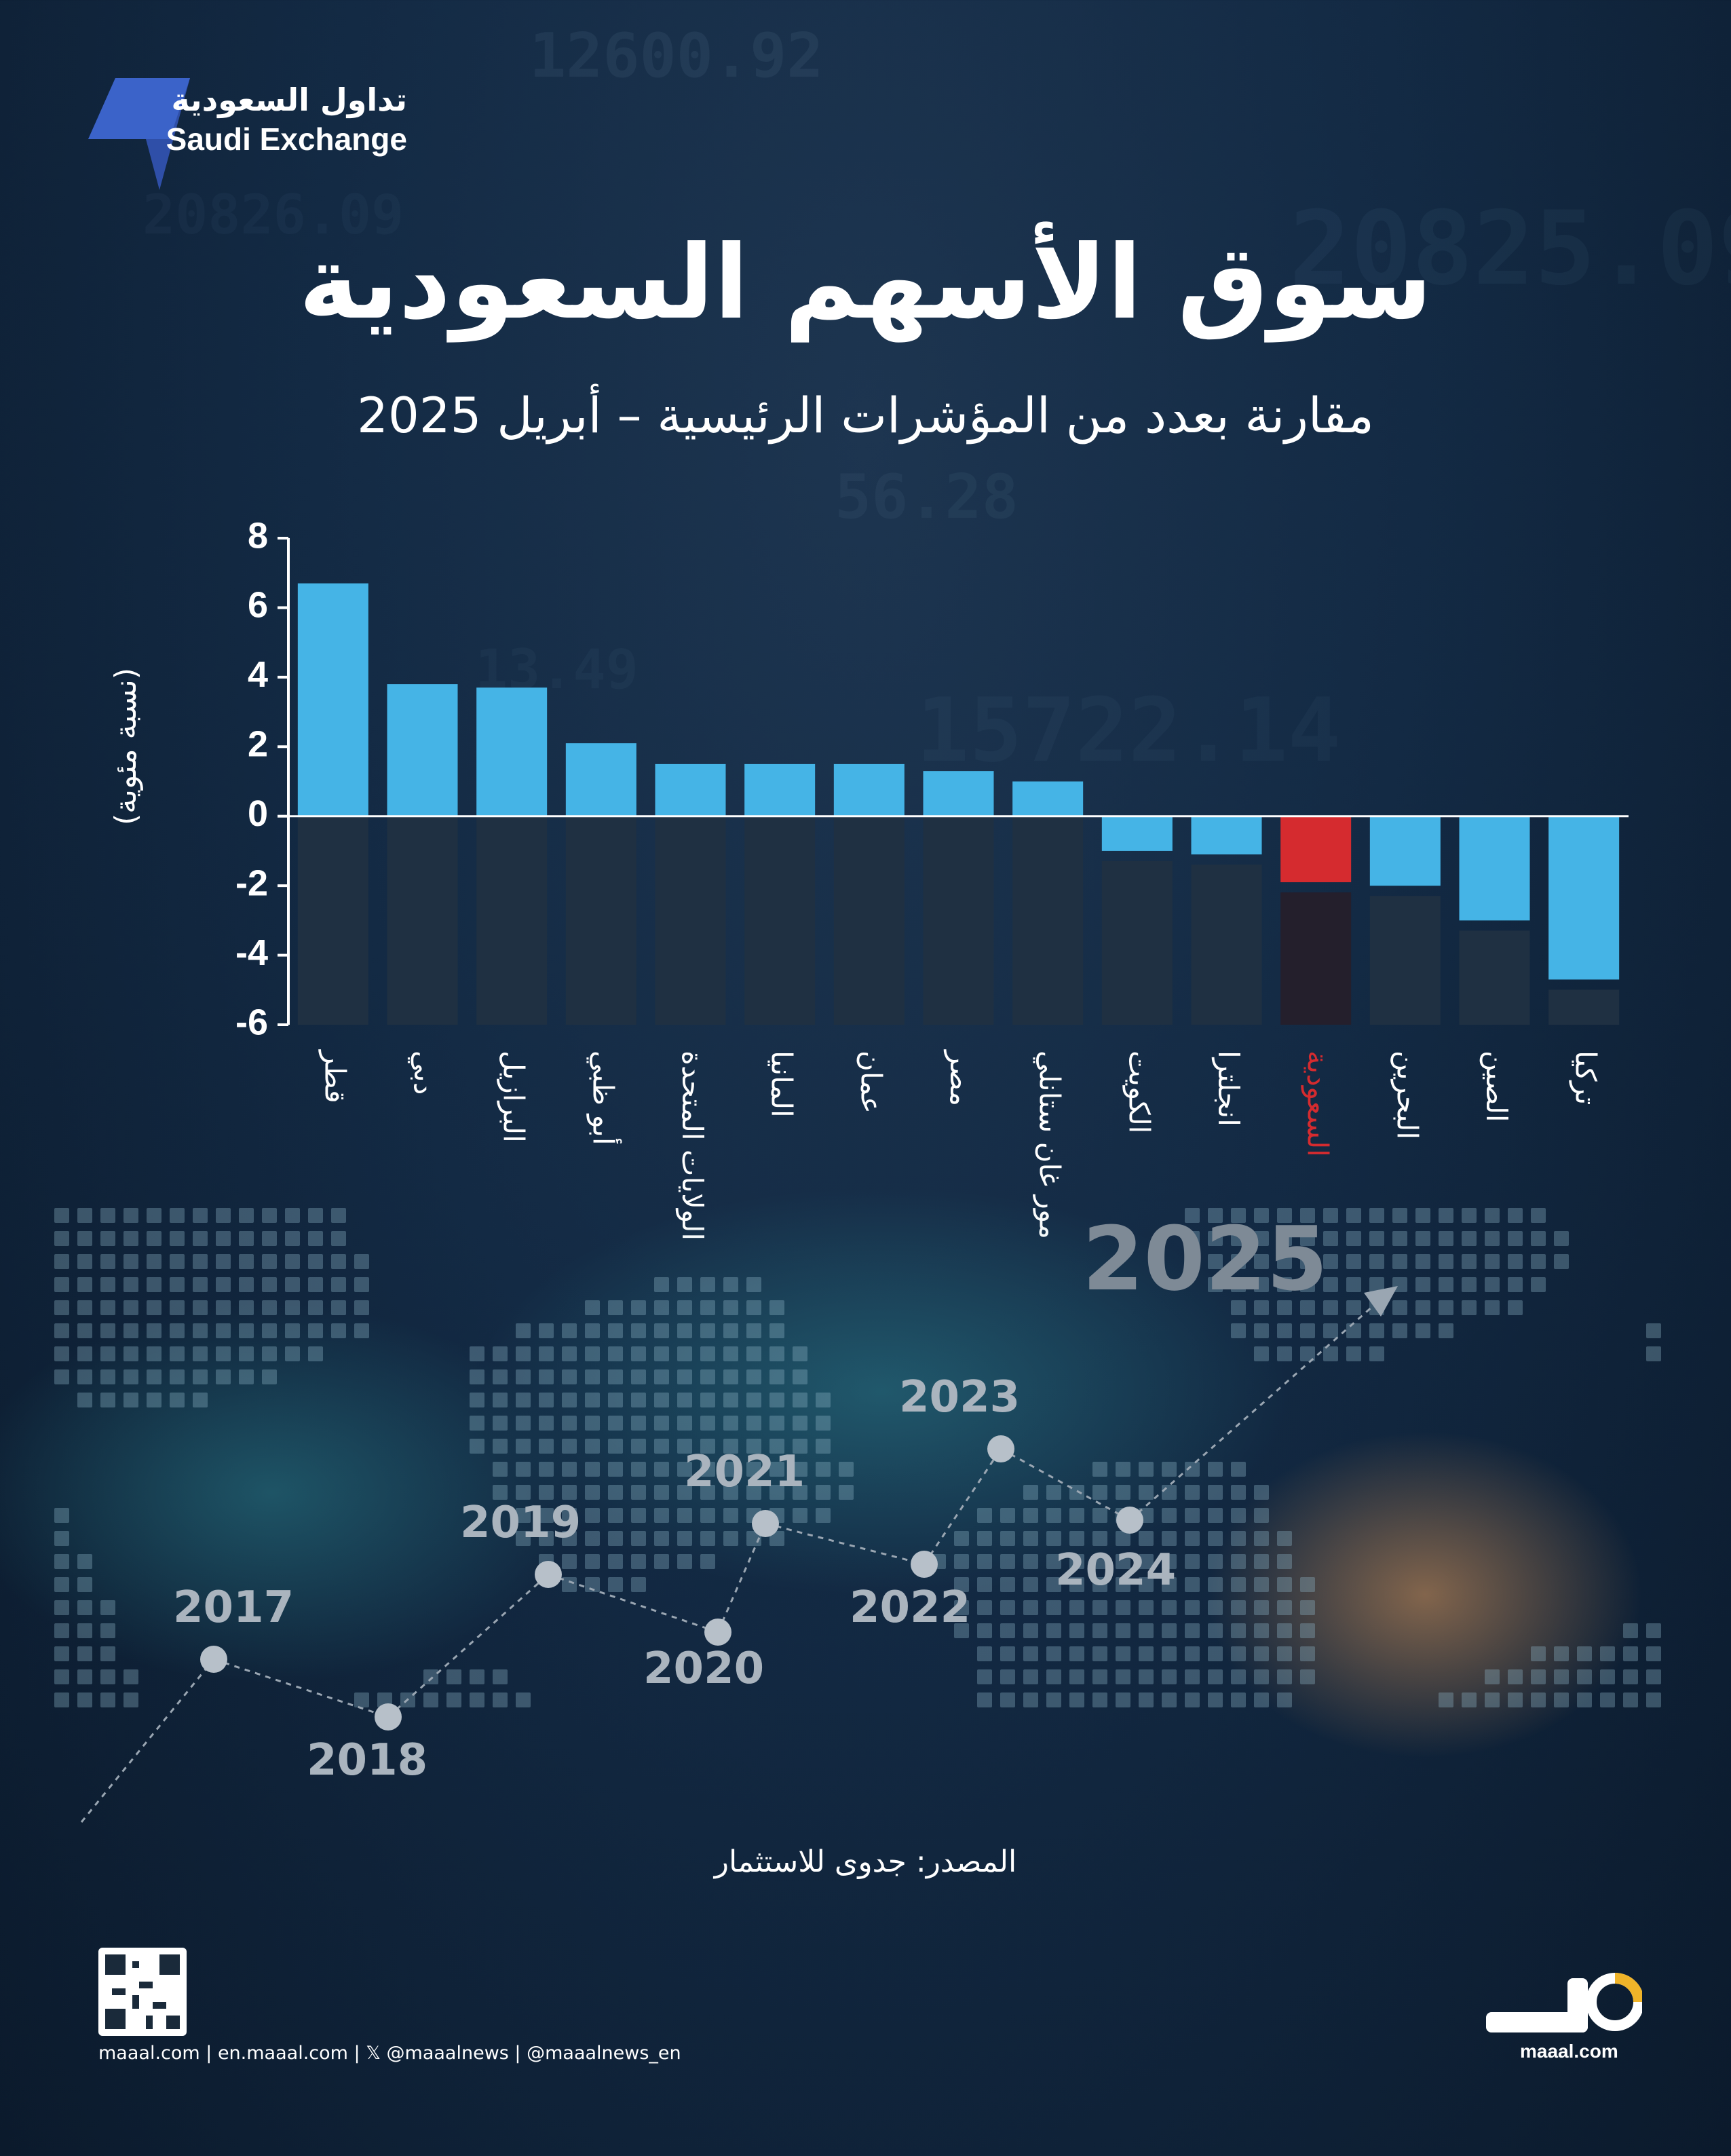 The image size is (1731, 2156). What do you see at coordinates (1381, 1301) in the screenshot?
I see `timeline-arrow-icon` at bounding box center [1381, 1301].